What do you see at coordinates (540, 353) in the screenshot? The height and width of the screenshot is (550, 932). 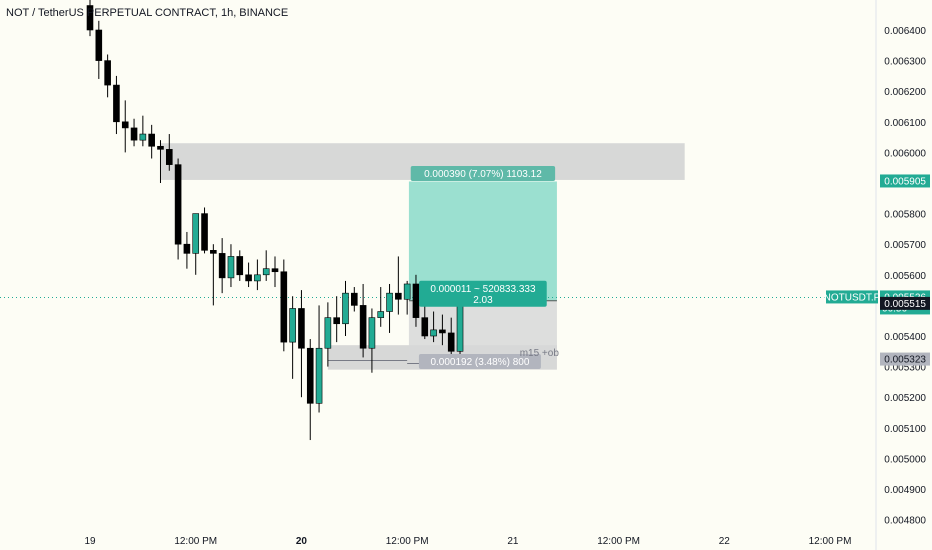 I see `chart-annotation: m15 +ob` at bounding box center [540, 353].